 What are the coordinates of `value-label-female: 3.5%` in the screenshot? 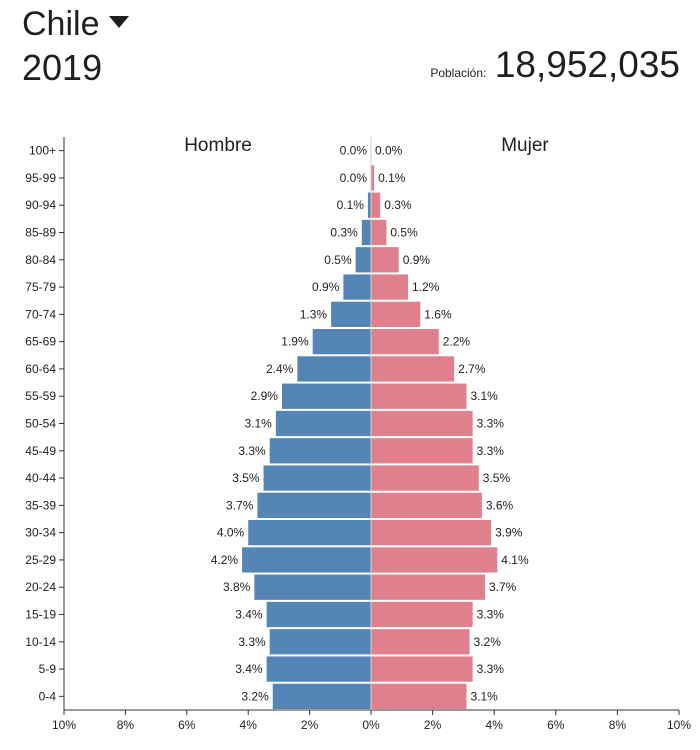 It's located at (497, 478).